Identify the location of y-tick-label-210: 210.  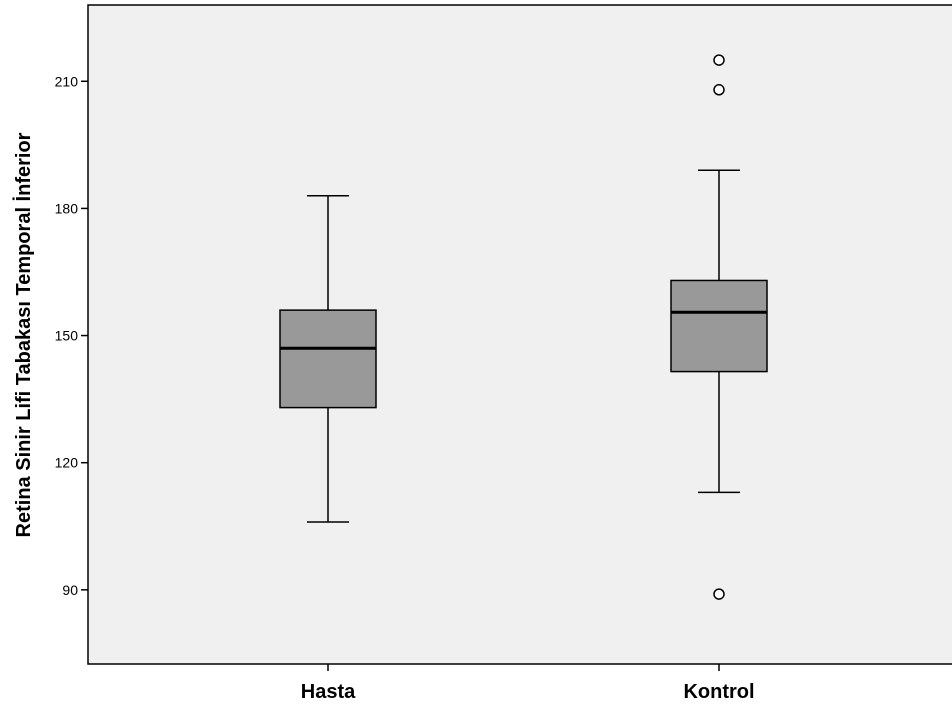
(67, 81).